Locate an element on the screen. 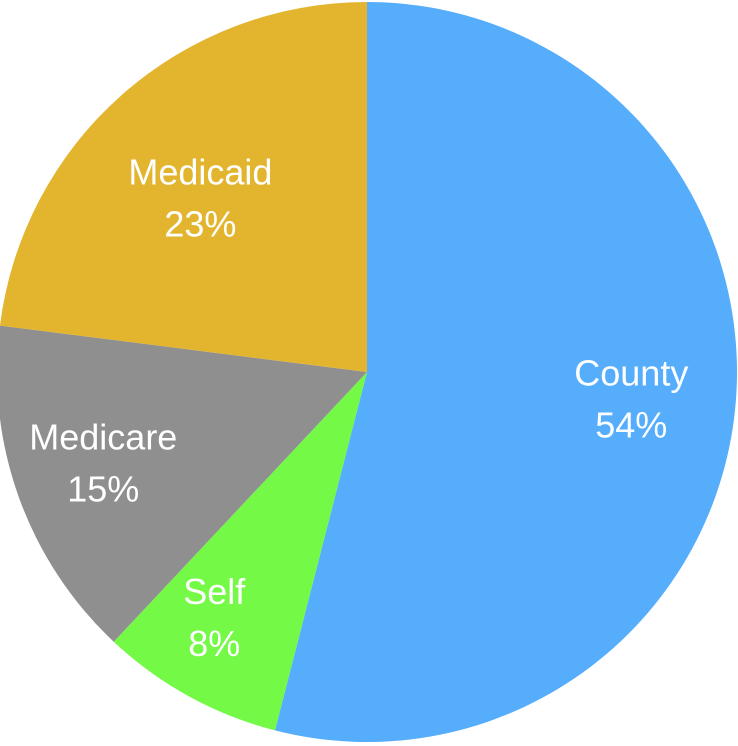 The width and height of the screenshot is (738, 746). slice-value-self: 8% is located at coordinates (214, 643).